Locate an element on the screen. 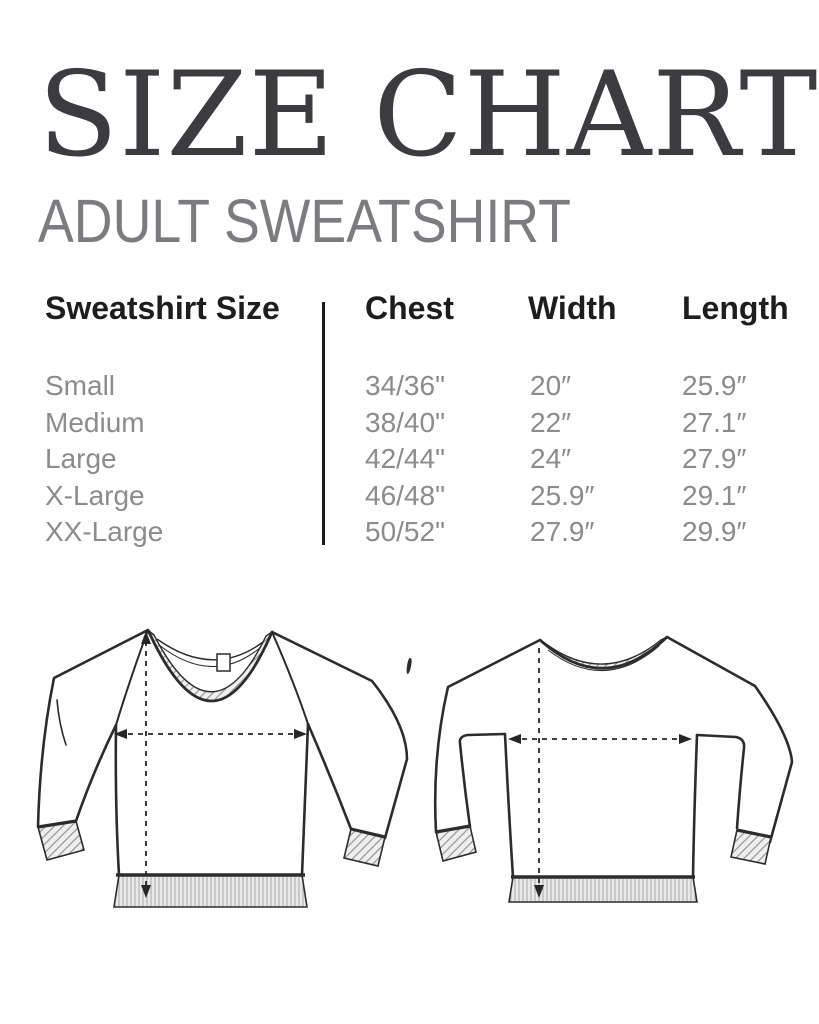  width-cell: 22″ is located at coordinates (551, 422).